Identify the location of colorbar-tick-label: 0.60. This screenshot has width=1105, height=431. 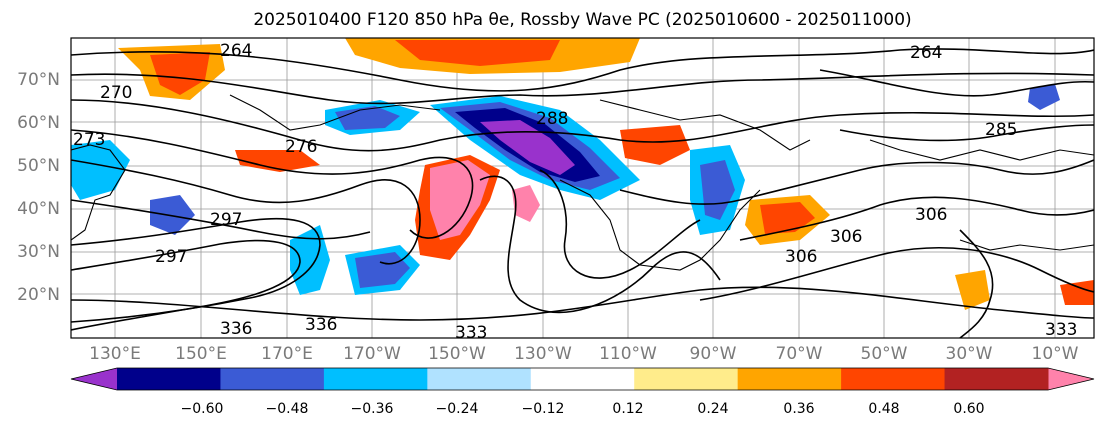
(969, 409).